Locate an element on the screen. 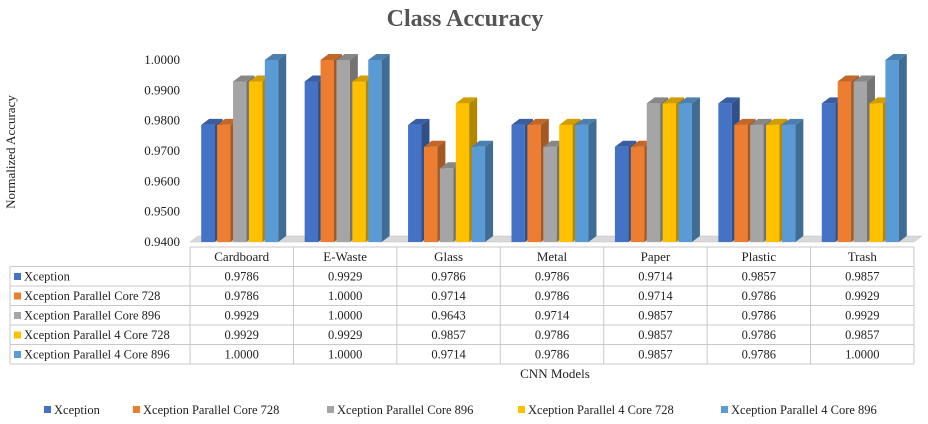 This screenshot has width=928, height=424. category-label: Metal is located at coordinates (552, 256).